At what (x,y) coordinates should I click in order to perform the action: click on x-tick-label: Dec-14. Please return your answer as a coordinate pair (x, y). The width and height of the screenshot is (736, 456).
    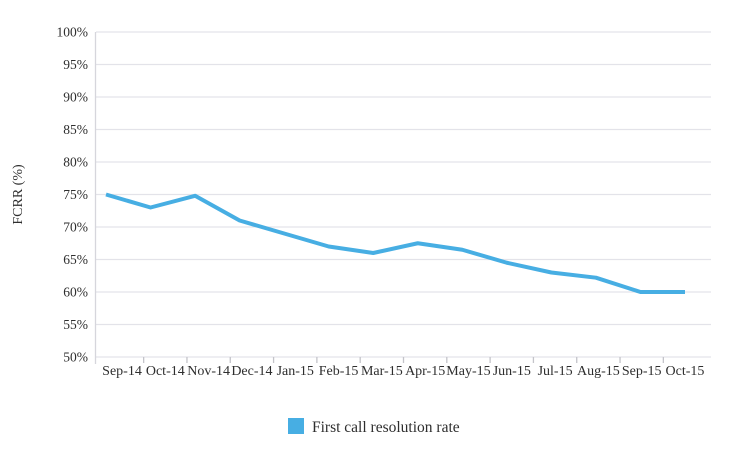
    Looking at the image, I should click on (251, 371).